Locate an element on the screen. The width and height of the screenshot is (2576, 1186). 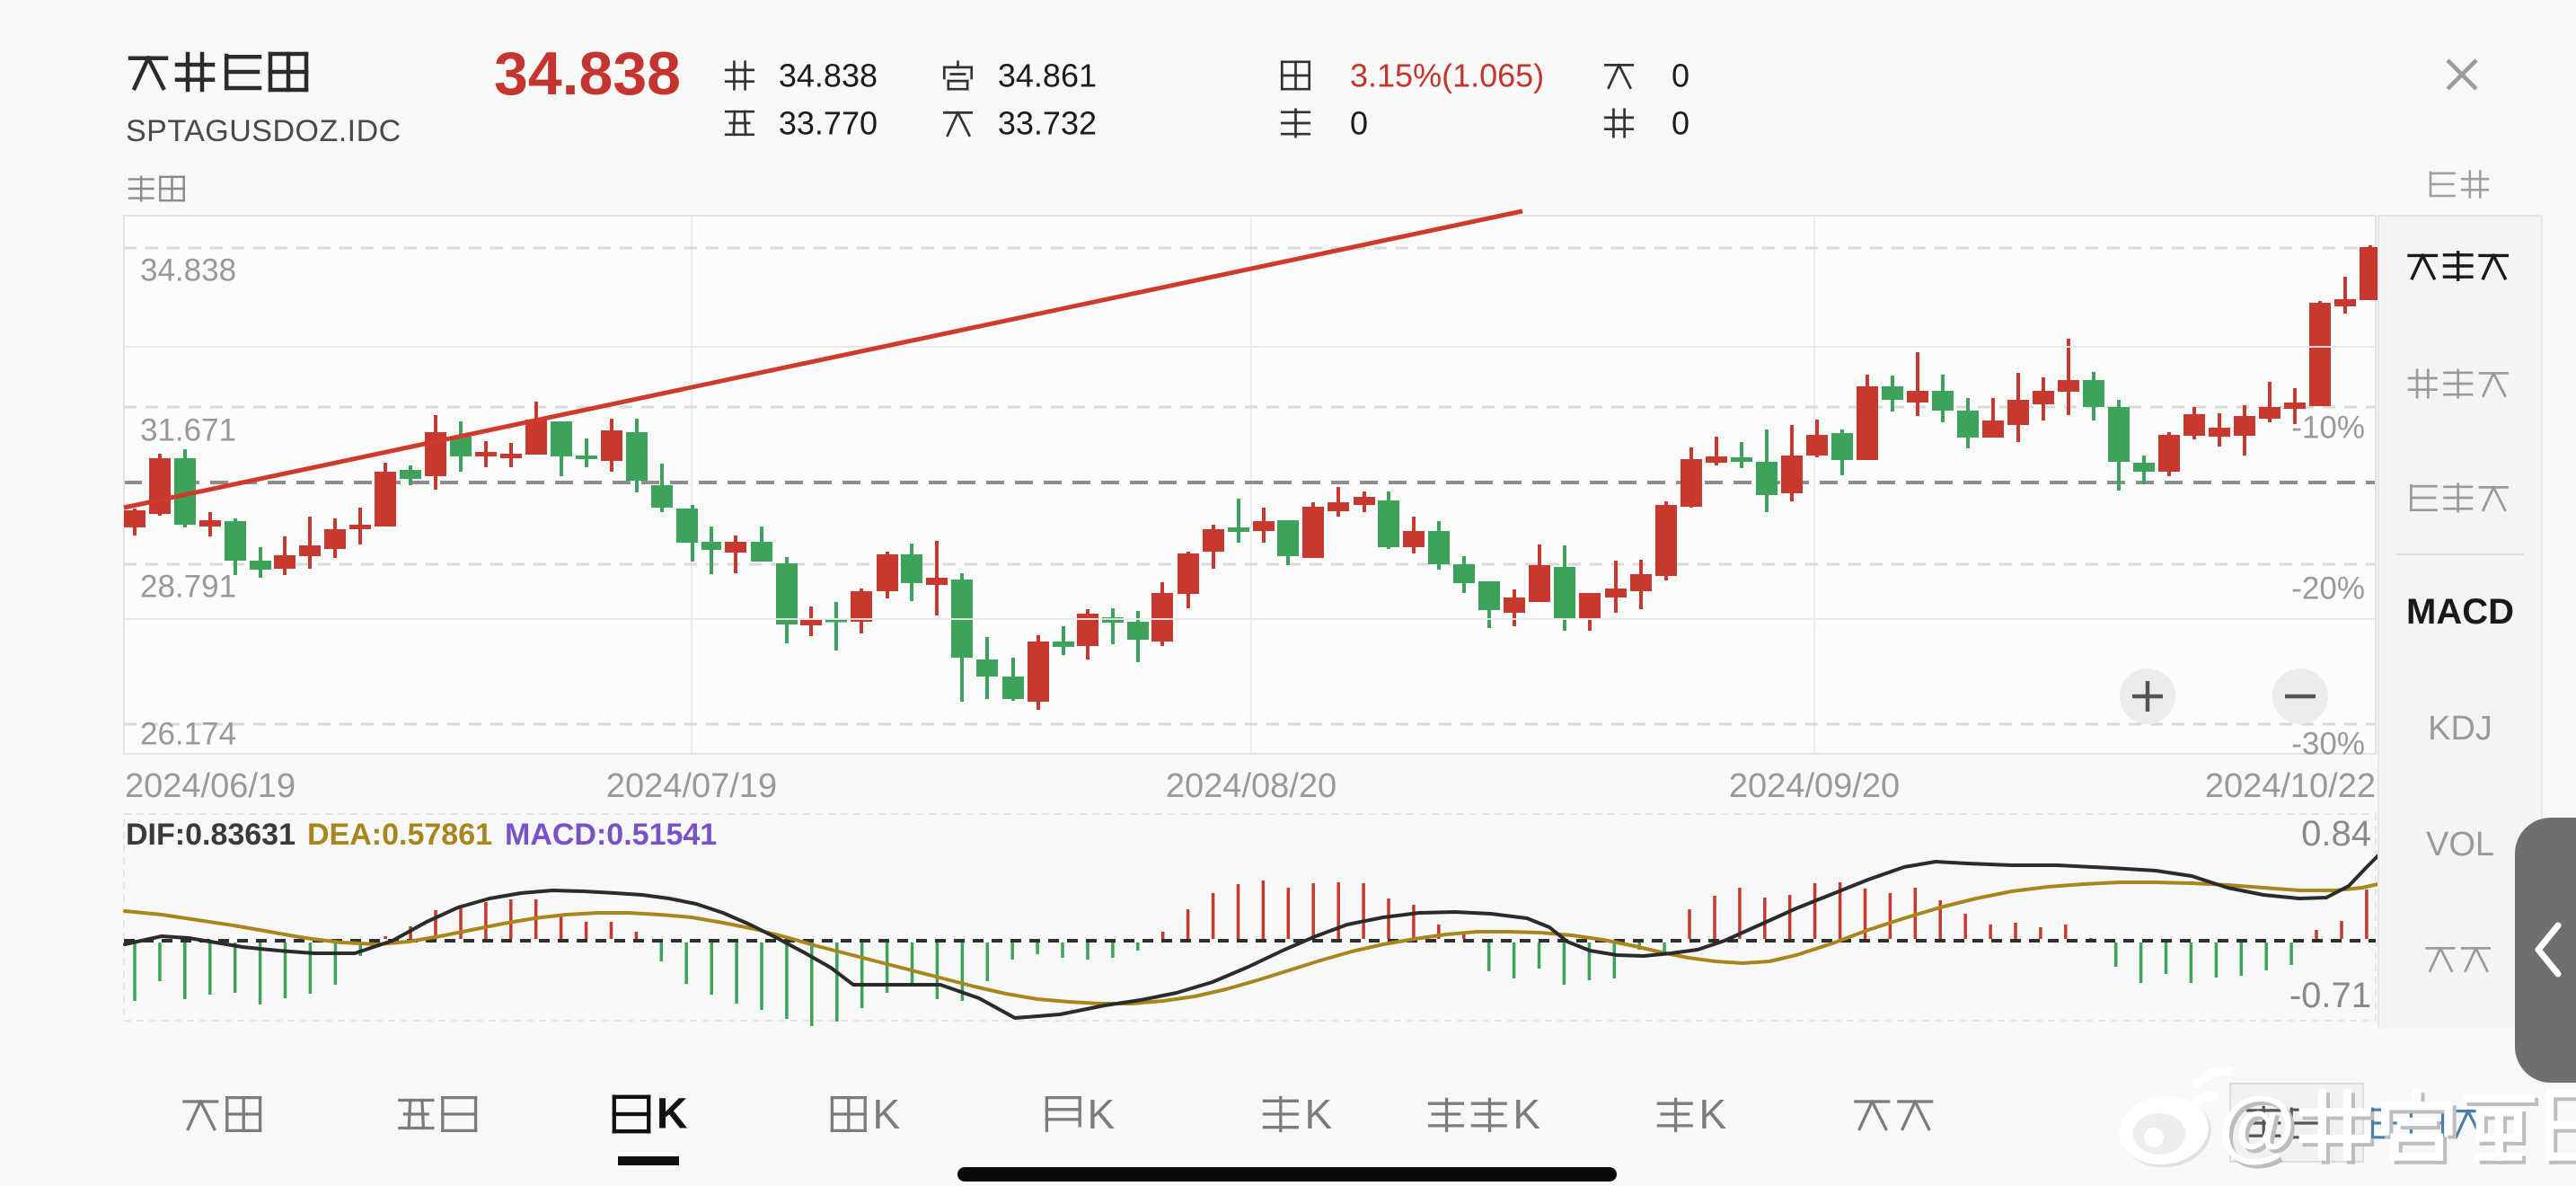
svg-text: 2024/07/19 is located at coordinates (691, 786).